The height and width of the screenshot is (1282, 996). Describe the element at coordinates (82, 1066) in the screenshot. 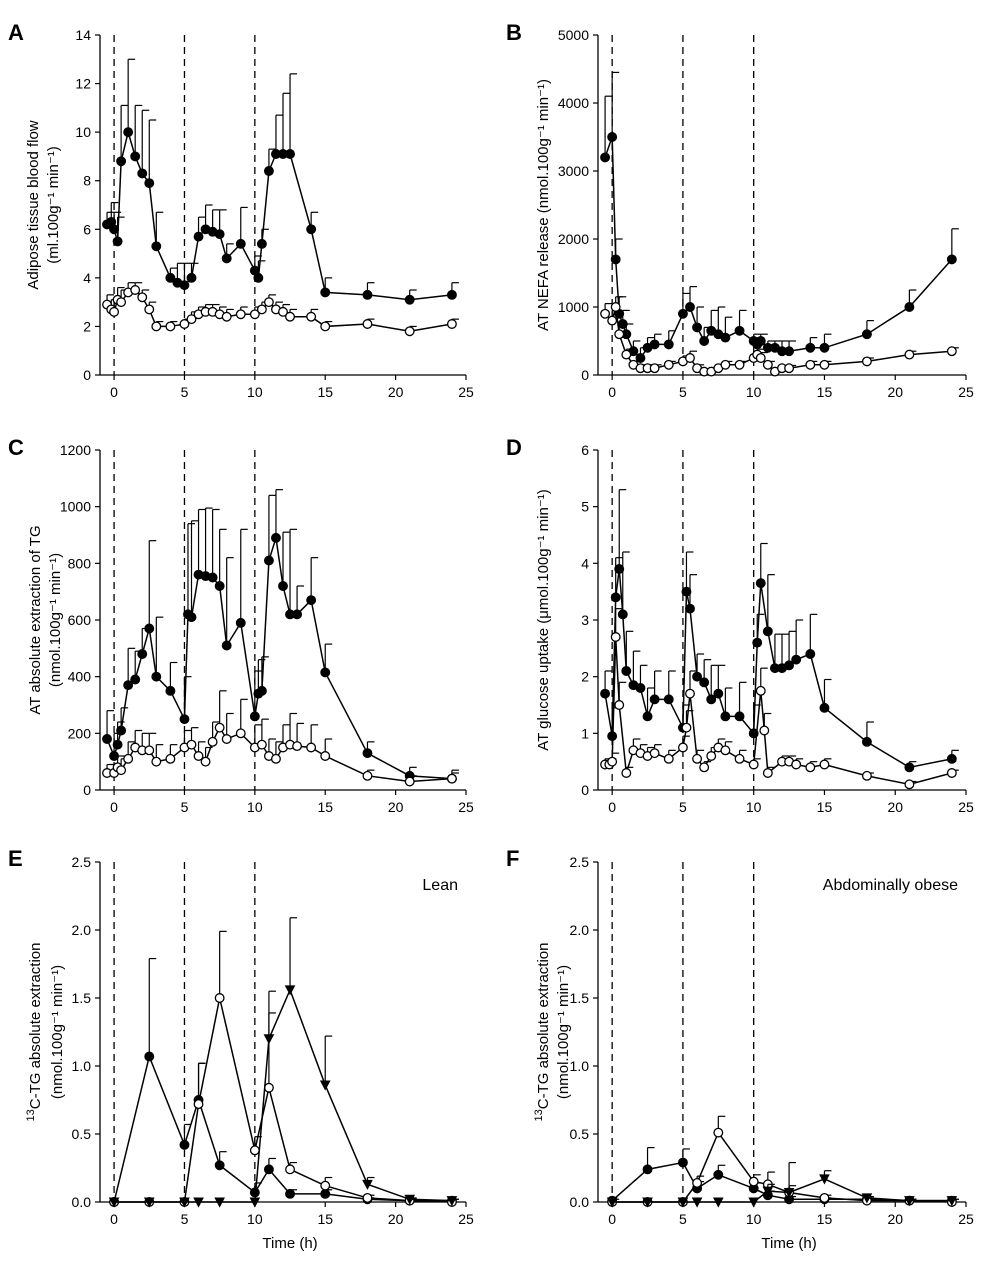

I see `y-tick-label: 1.0` at that location.